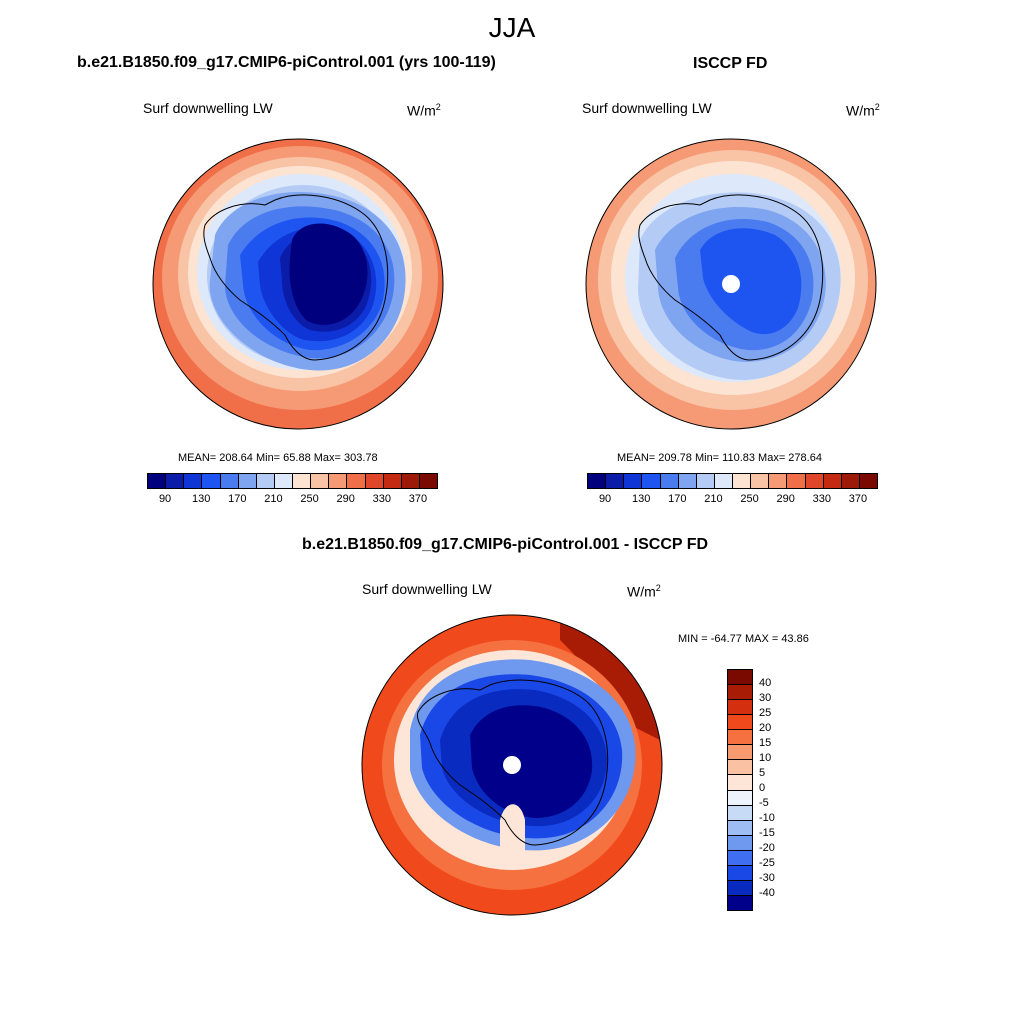  Describe the element at coordinates (765, 698) in the screenshot. I see `colorbar-3-tick-label: 30` at that location.